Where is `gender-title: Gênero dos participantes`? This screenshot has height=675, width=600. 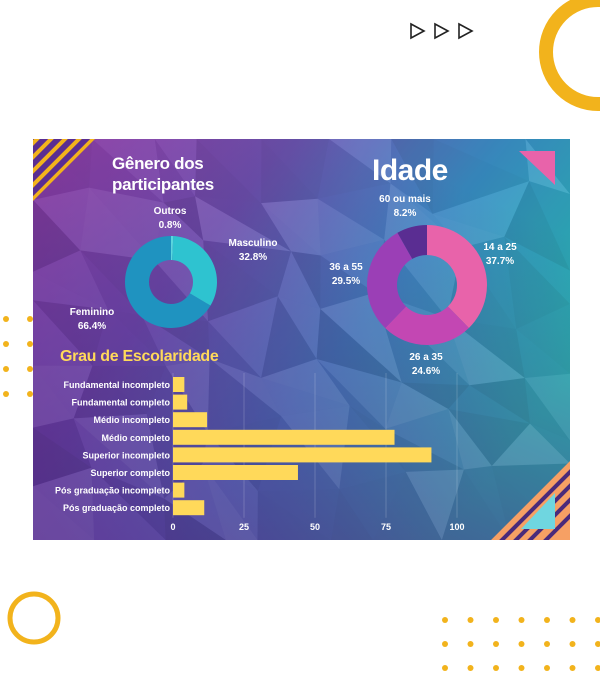 gender-title: Gênero dos participantes is located at coordinates (163, 174).